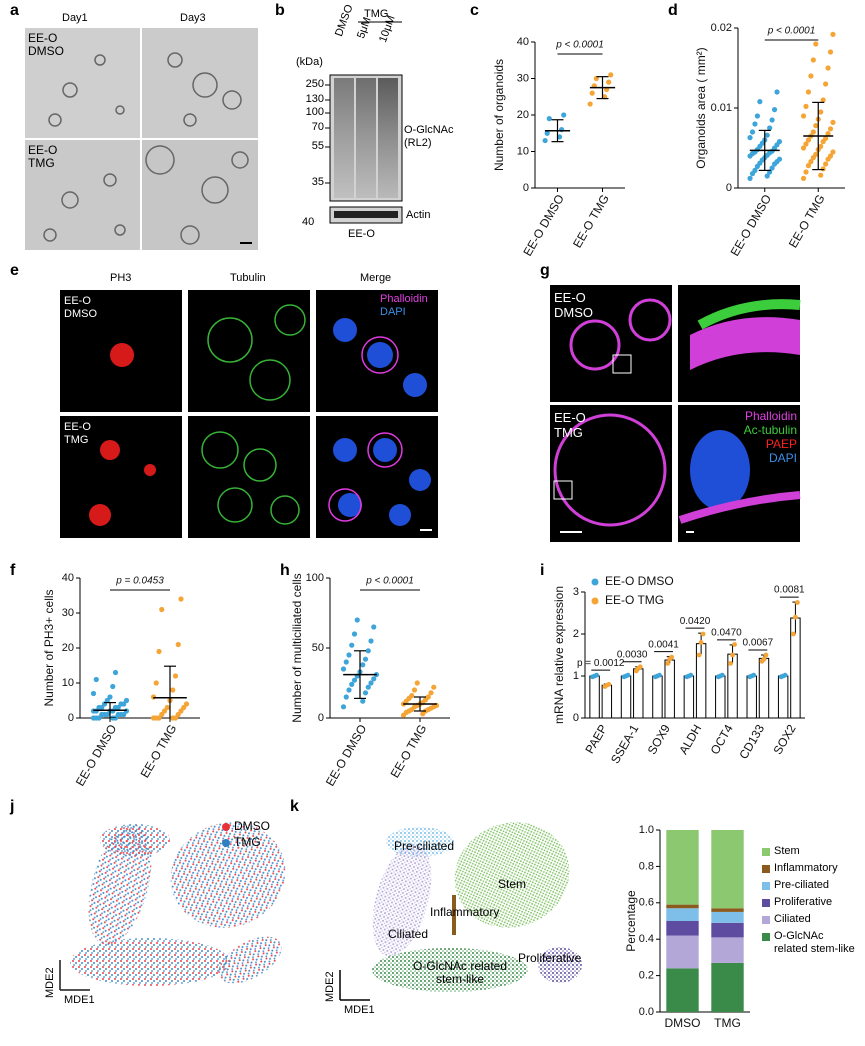  What do you see at coordinates (814, 942) in the screenshot?
I see `legend-label: O-GlcNAc related stem-like` at bounding box center [814, 942].